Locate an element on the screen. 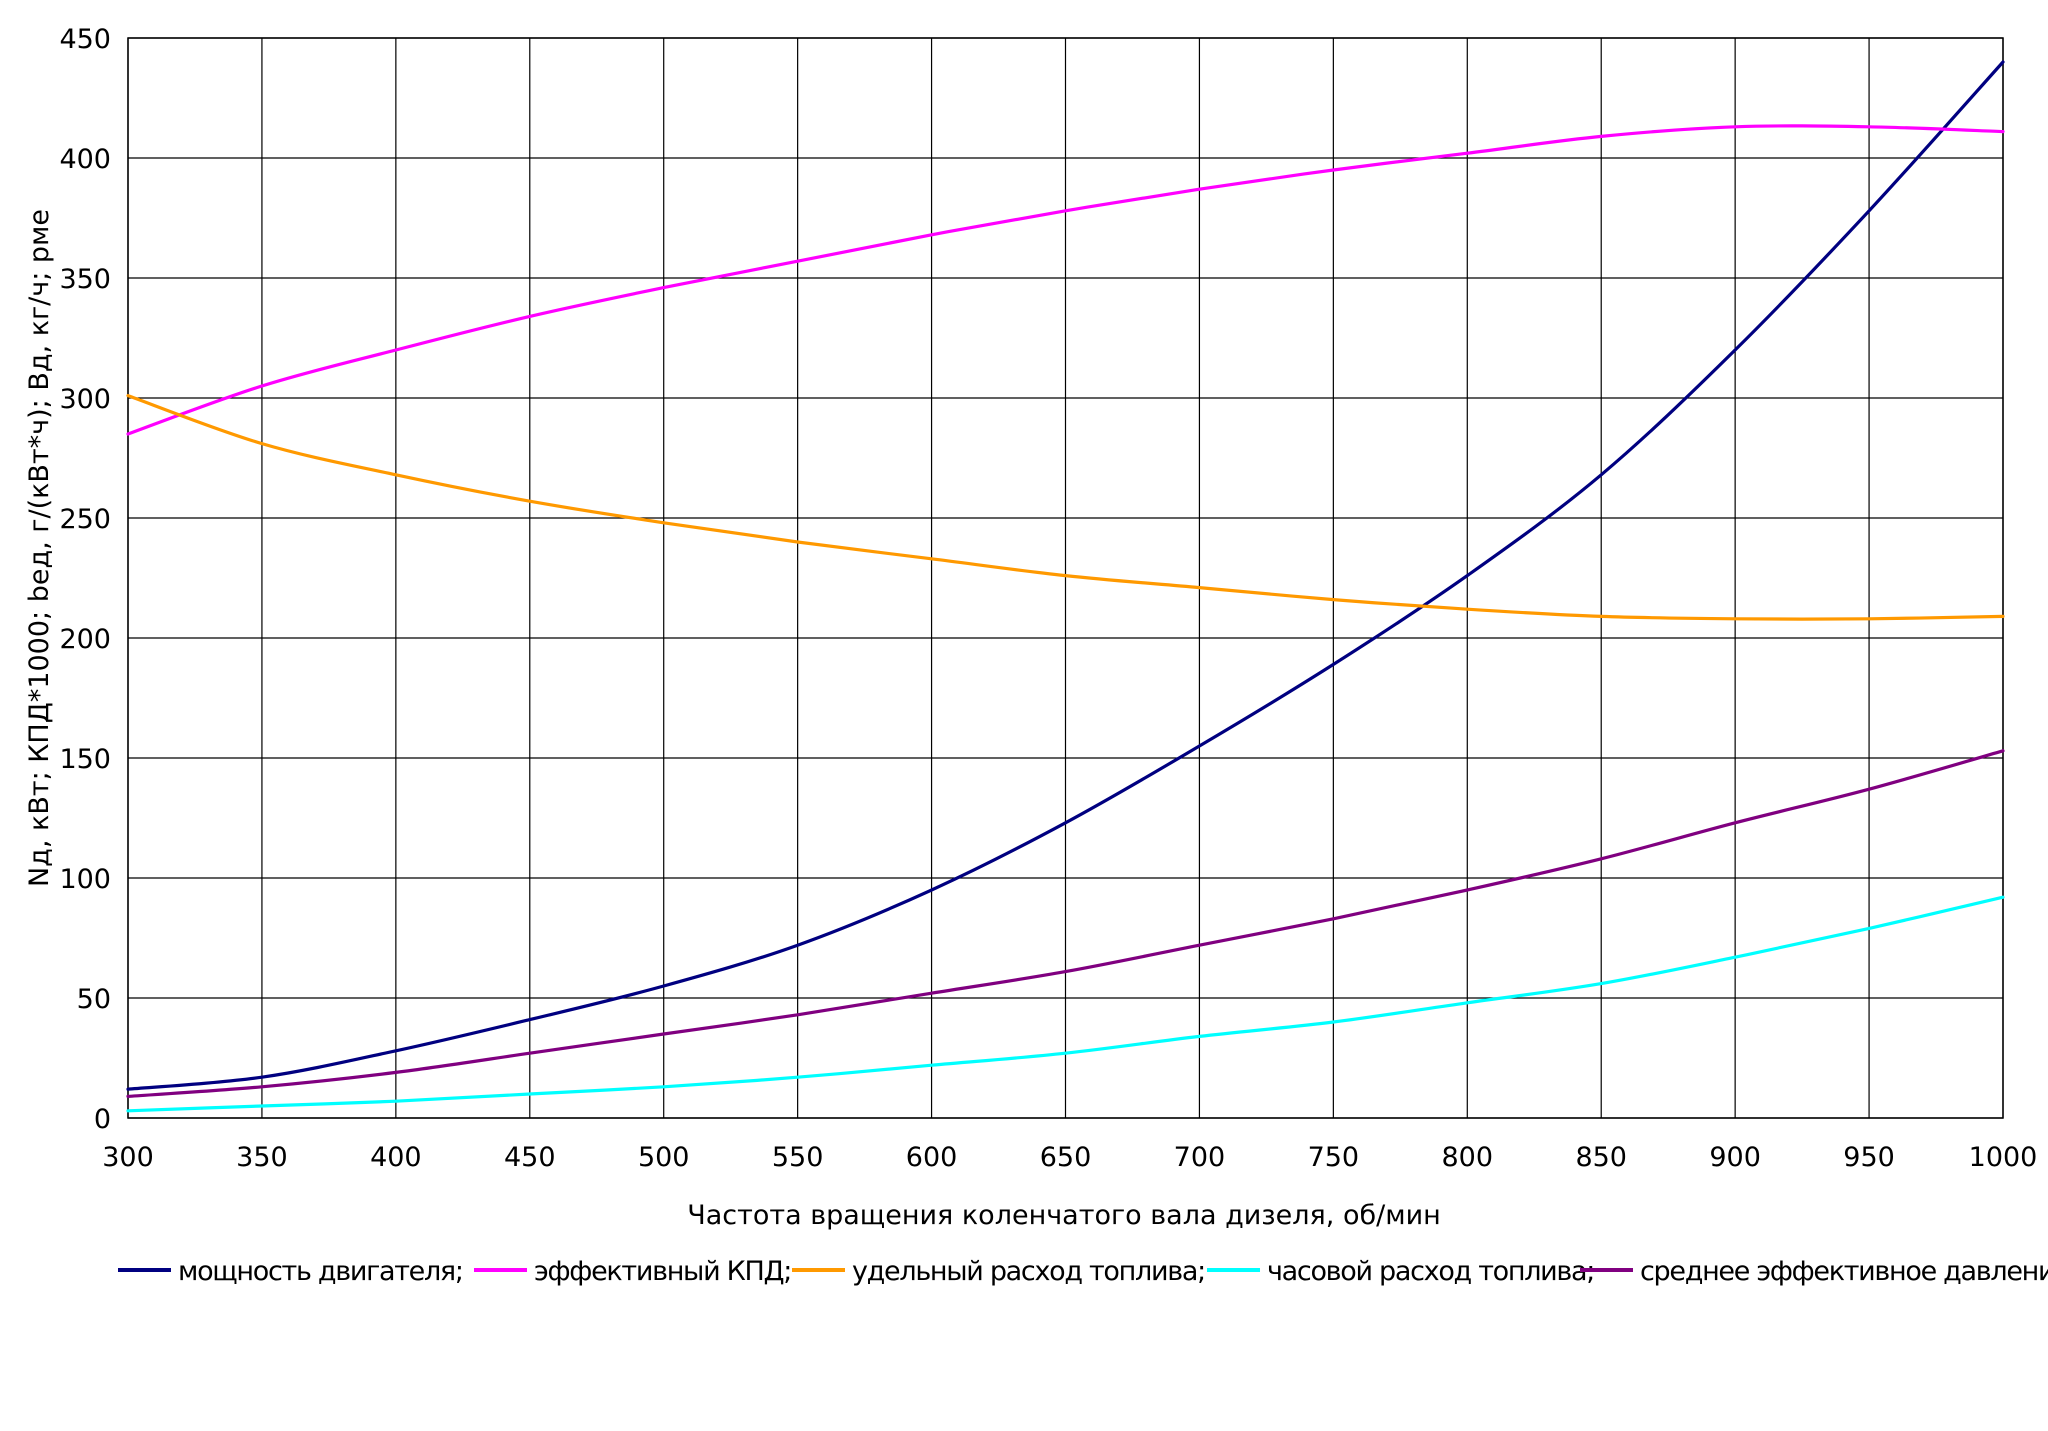  legend-label-3: часовой расход топлива; is located at coordinates (1430, 1271).